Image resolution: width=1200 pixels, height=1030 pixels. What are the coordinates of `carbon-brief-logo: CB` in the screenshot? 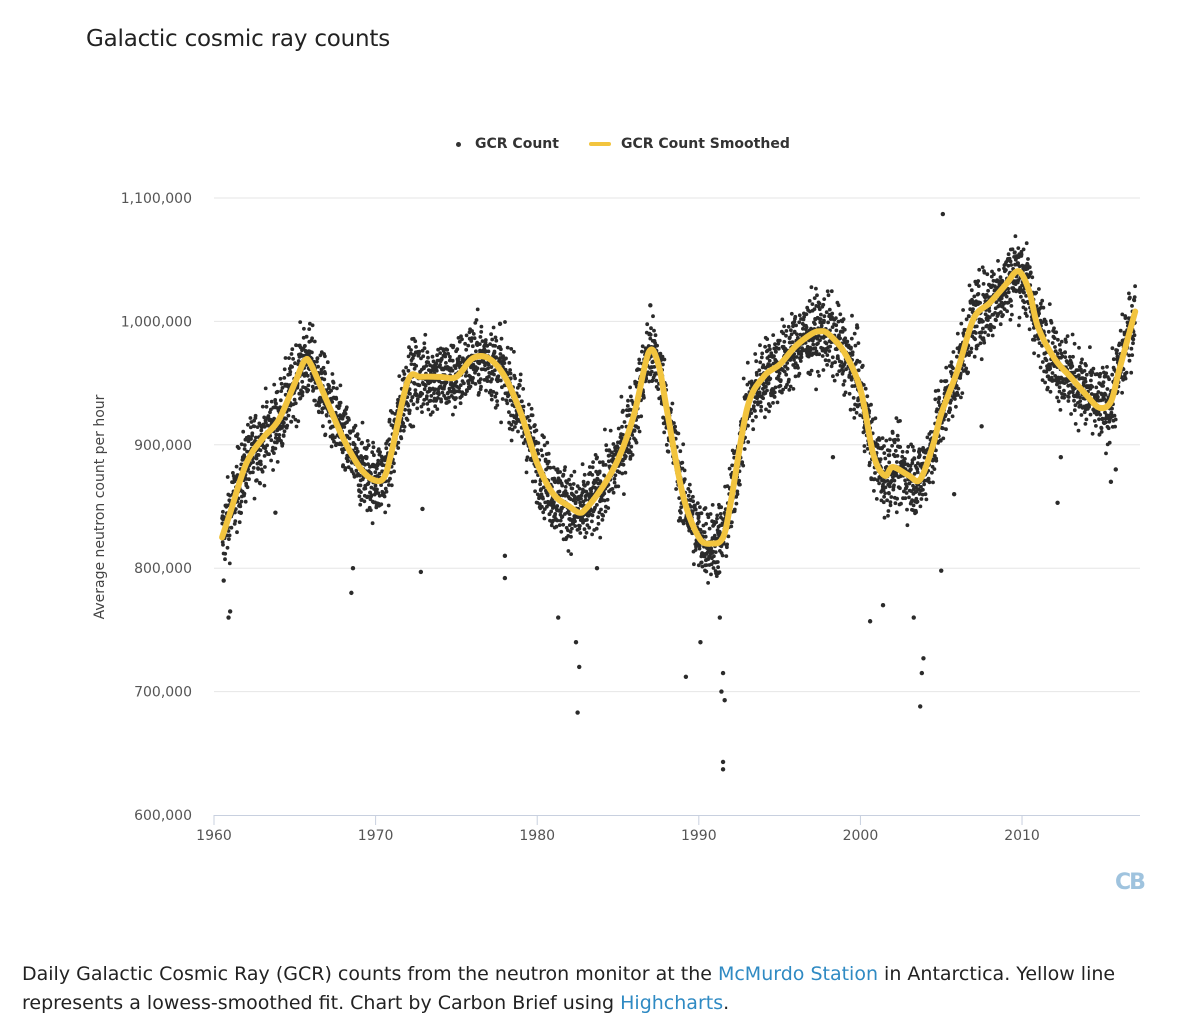 It's located at (1130, 882).